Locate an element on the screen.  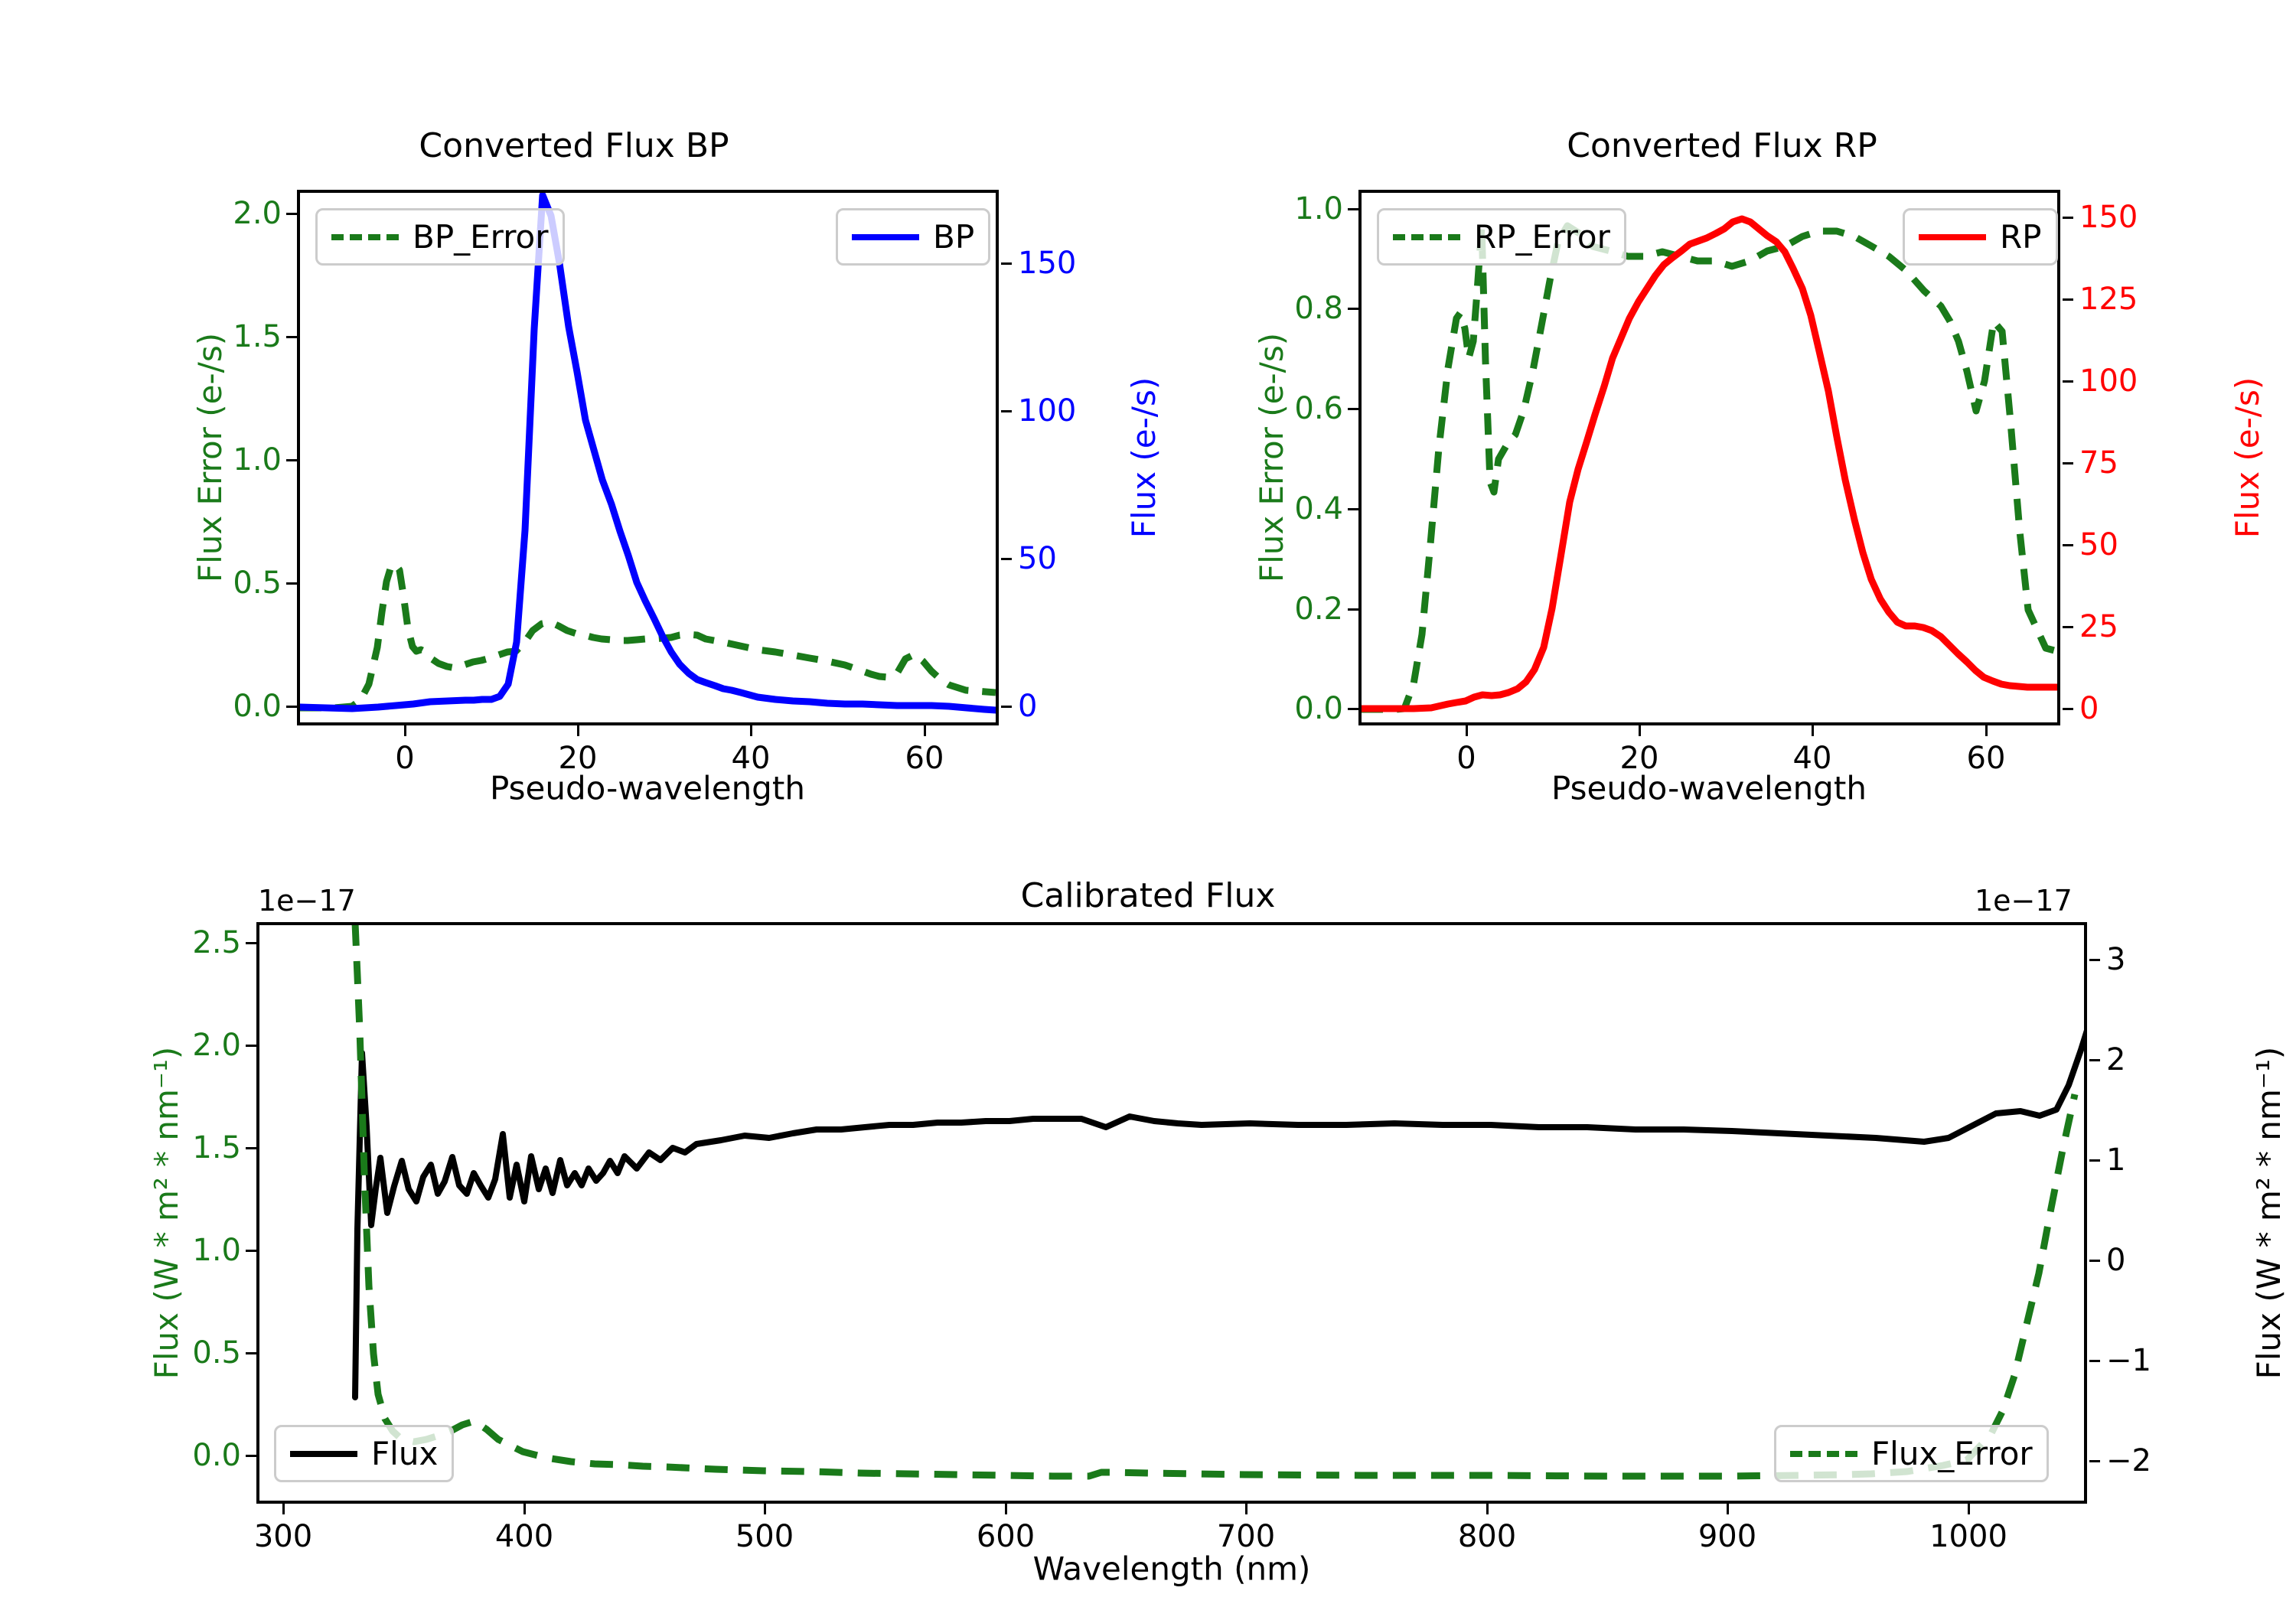
bp-flux-curve is located at coordinates (648, 454).